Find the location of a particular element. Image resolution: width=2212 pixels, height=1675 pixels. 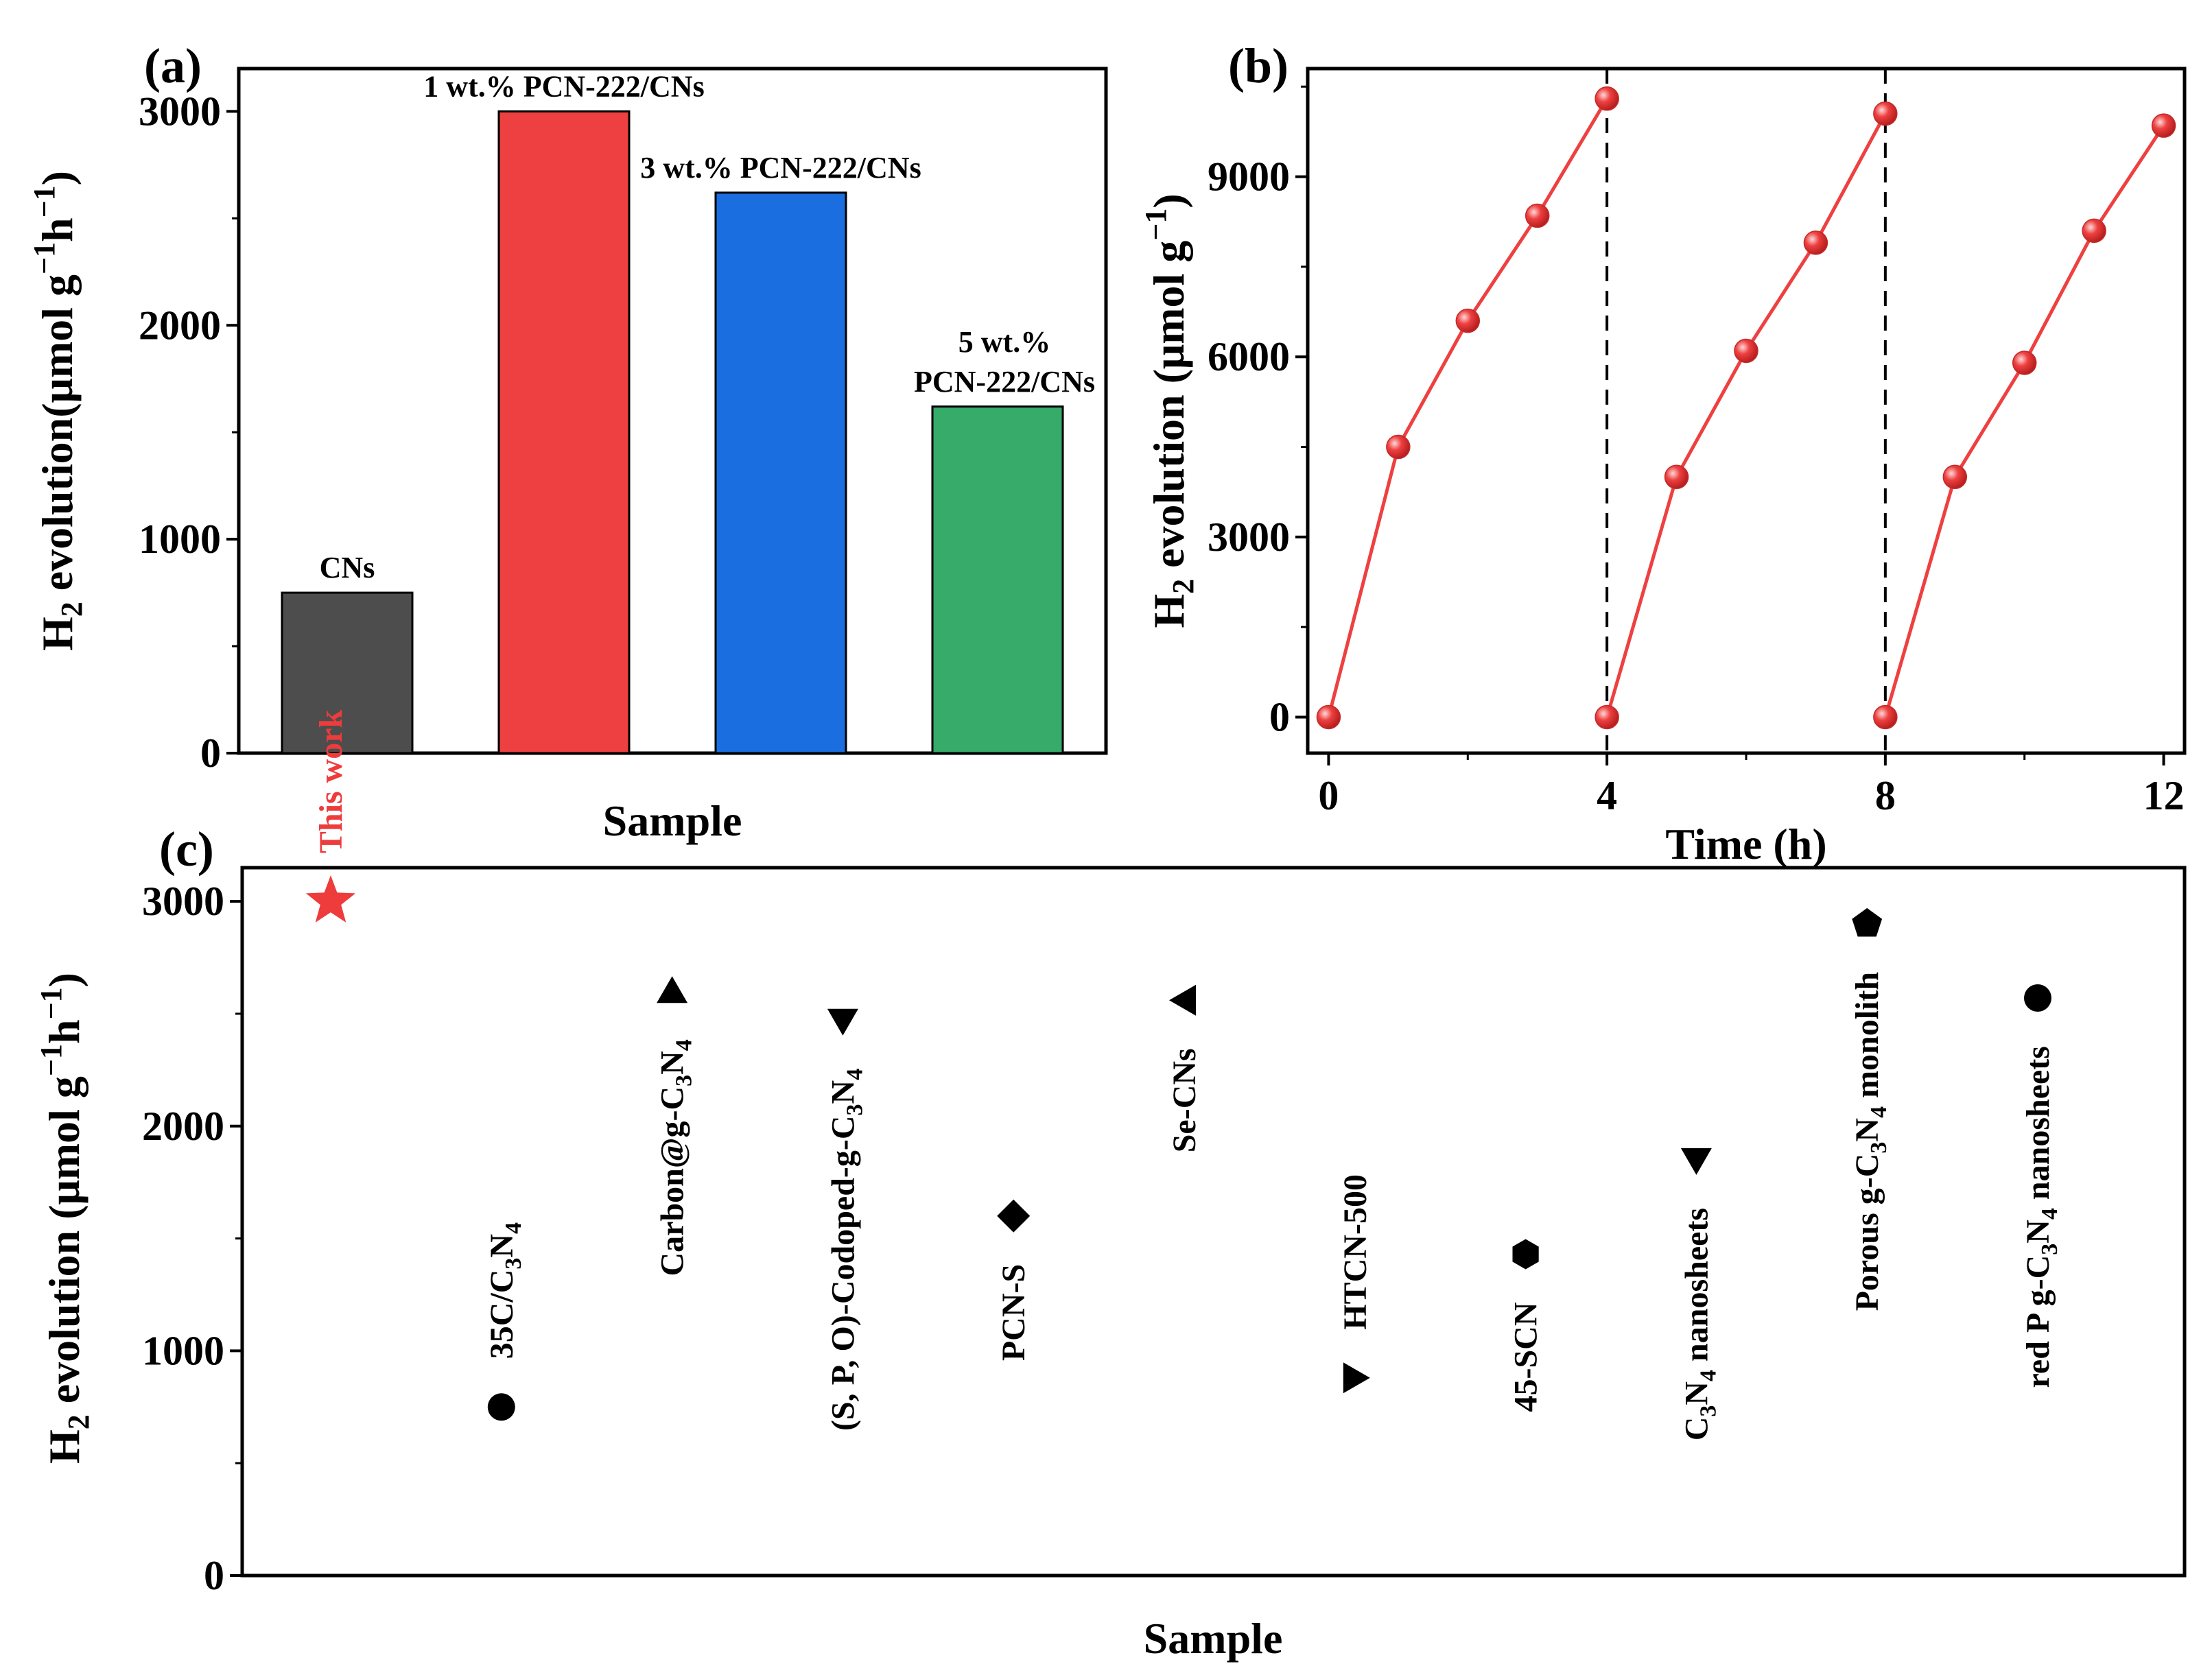

panel-a-y-tick-label: 2000 is located at coordinates (180, 325).